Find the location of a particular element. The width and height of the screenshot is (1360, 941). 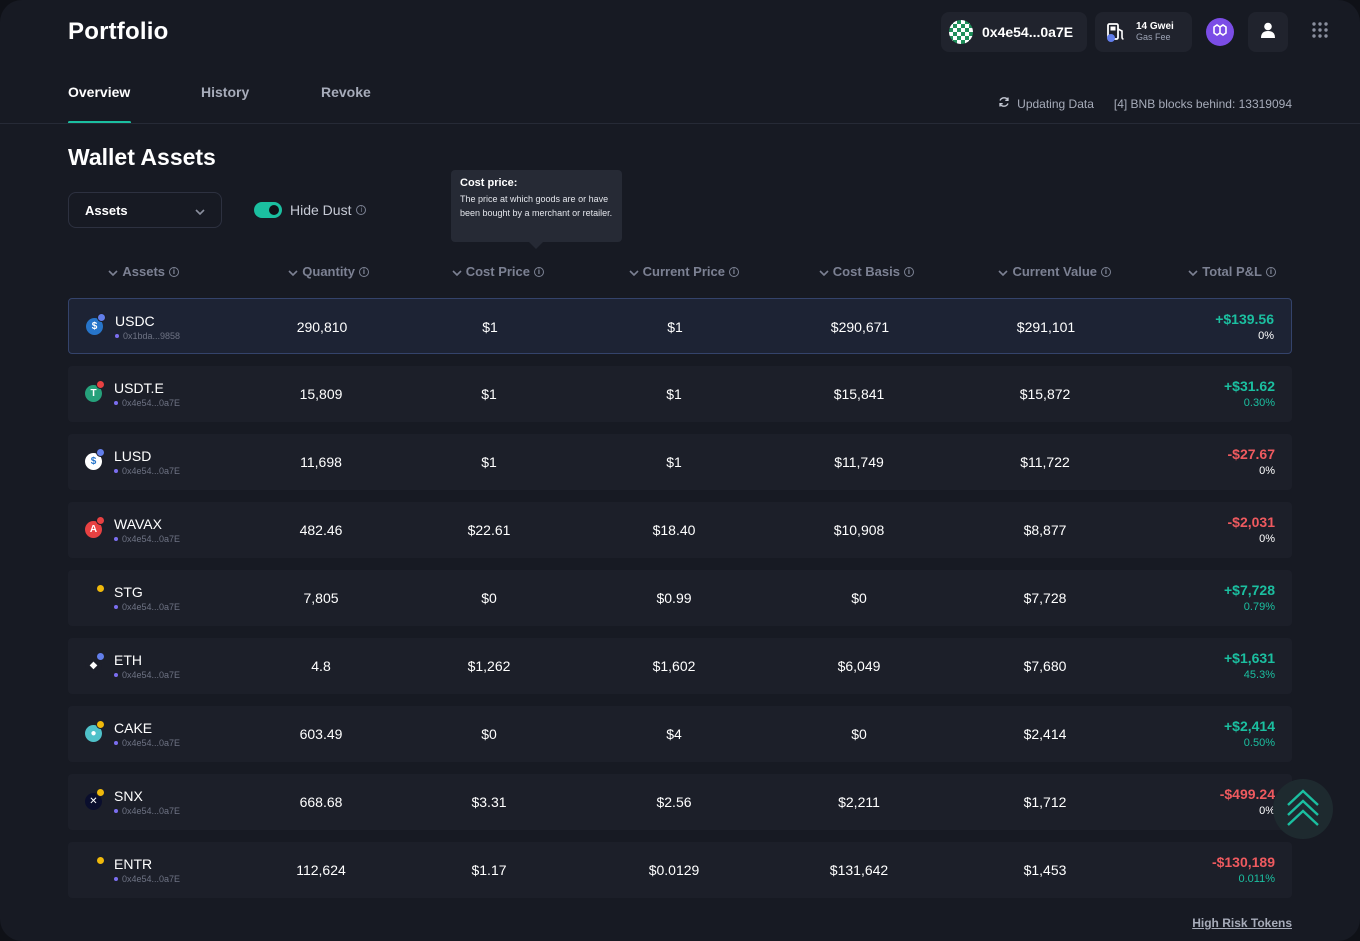

cell-cost-basis: $0 is located at coordinates (859, 734).